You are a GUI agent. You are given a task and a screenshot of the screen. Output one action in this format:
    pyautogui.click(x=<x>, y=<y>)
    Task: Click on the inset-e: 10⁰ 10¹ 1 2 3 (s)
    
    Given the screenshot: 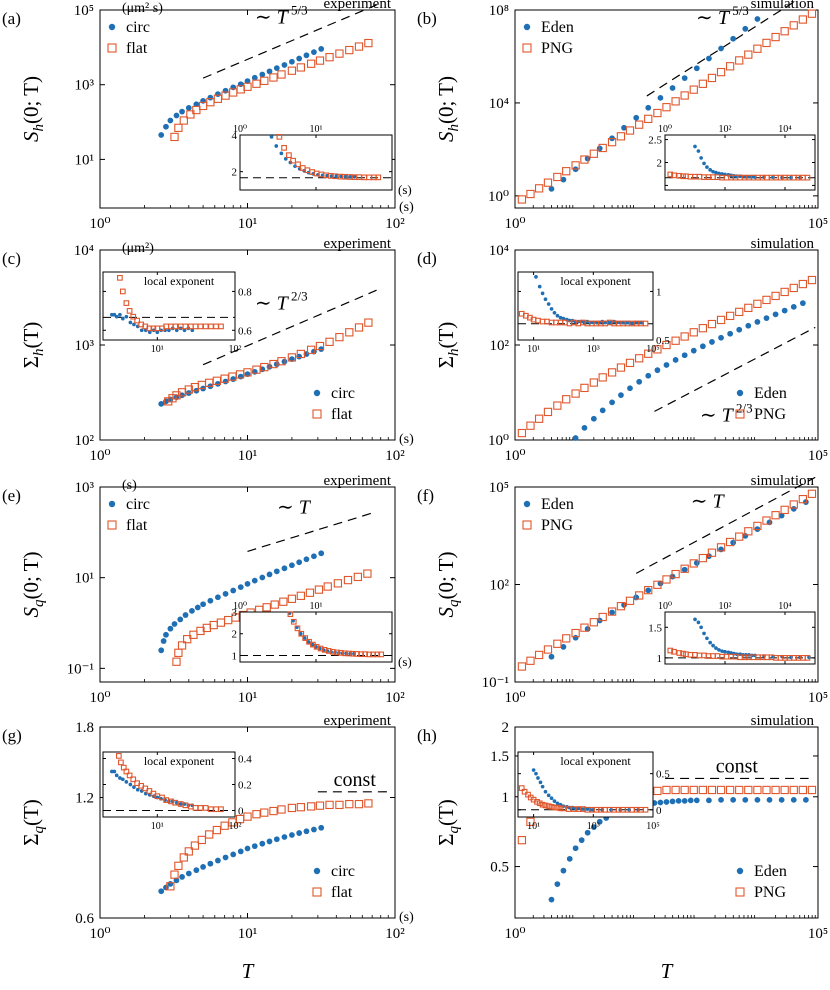 What is the action you would take?
    pyautogui.click(x=322, y=635)
    